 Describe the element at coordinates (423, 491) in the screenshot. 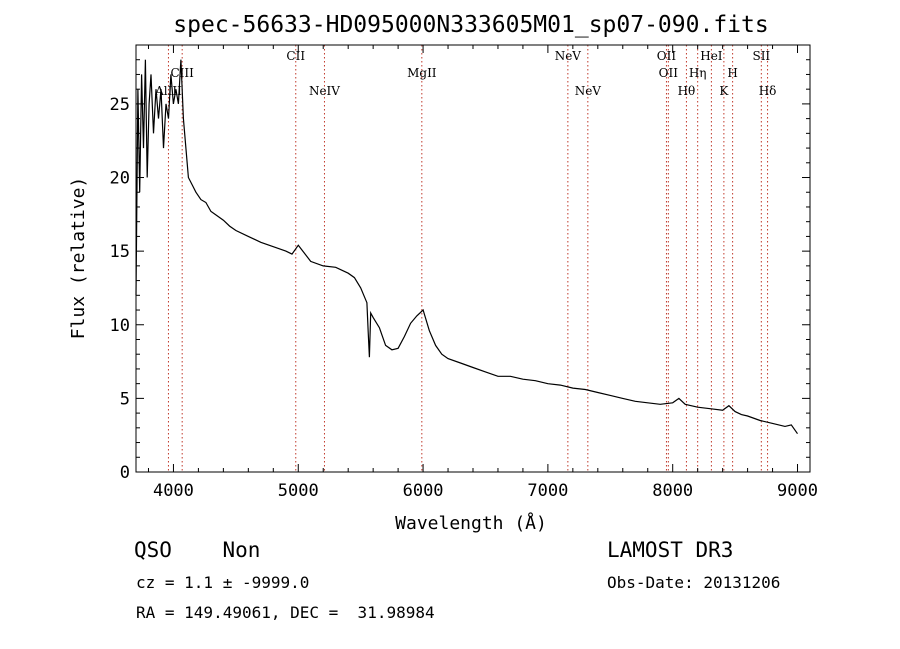

I see `x-tick-label: 6000` at that location.